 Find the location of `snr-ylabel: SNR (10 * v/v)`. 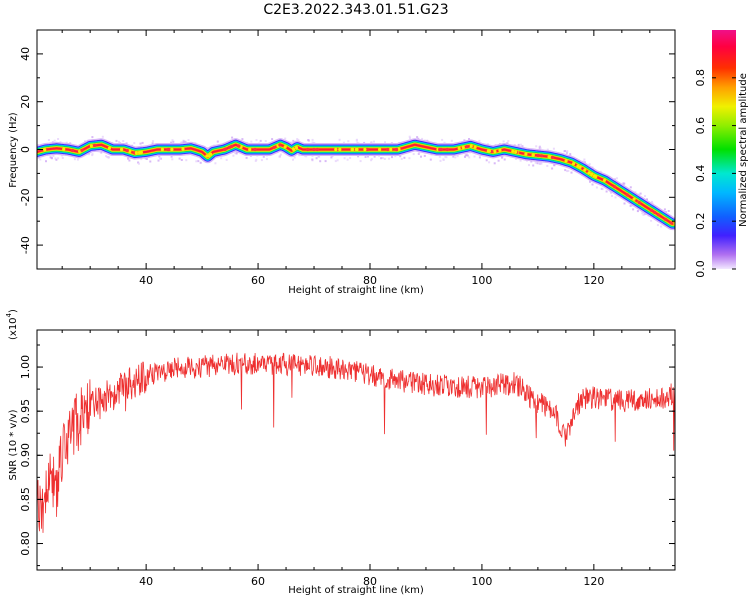

snr-ylabel: SNR (10 * v/v) is located at coordinates (13, 444).